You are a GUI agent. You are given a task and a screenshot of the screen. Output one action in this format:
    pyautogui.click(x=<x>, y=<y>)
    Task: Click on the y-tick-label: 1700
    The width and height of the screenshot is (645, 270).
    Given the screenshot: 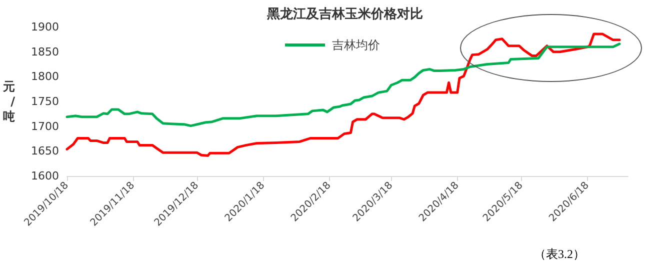 What is the action you would take?
    pyautogui.click(x=45, y=126)
    